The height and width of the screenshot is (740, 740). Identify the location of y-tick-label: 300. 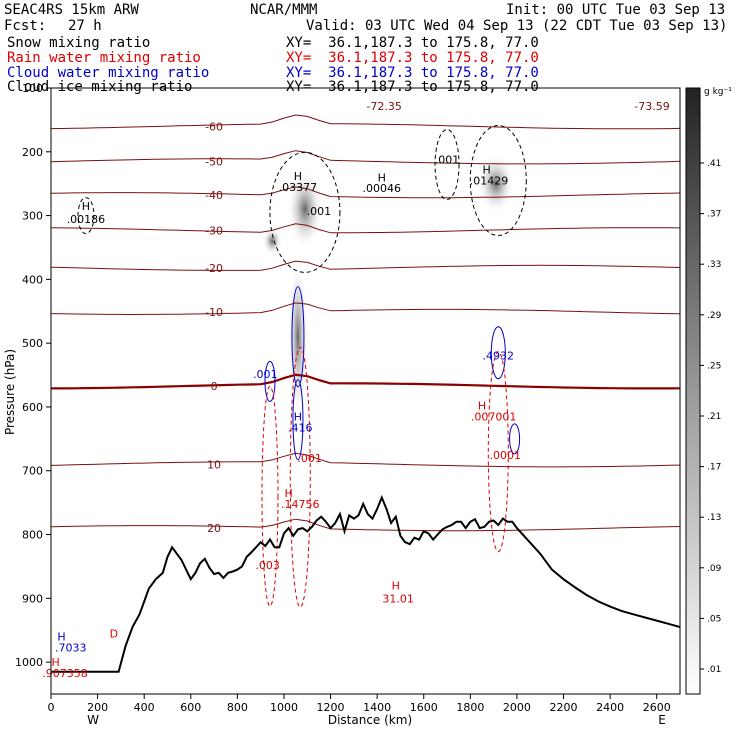
(32, 216).